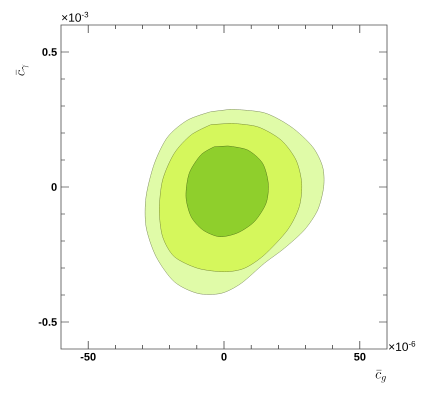  Describe the element at coordinates (224, 356) in the screenshot. I see `x-tick-label: 0` at that location.